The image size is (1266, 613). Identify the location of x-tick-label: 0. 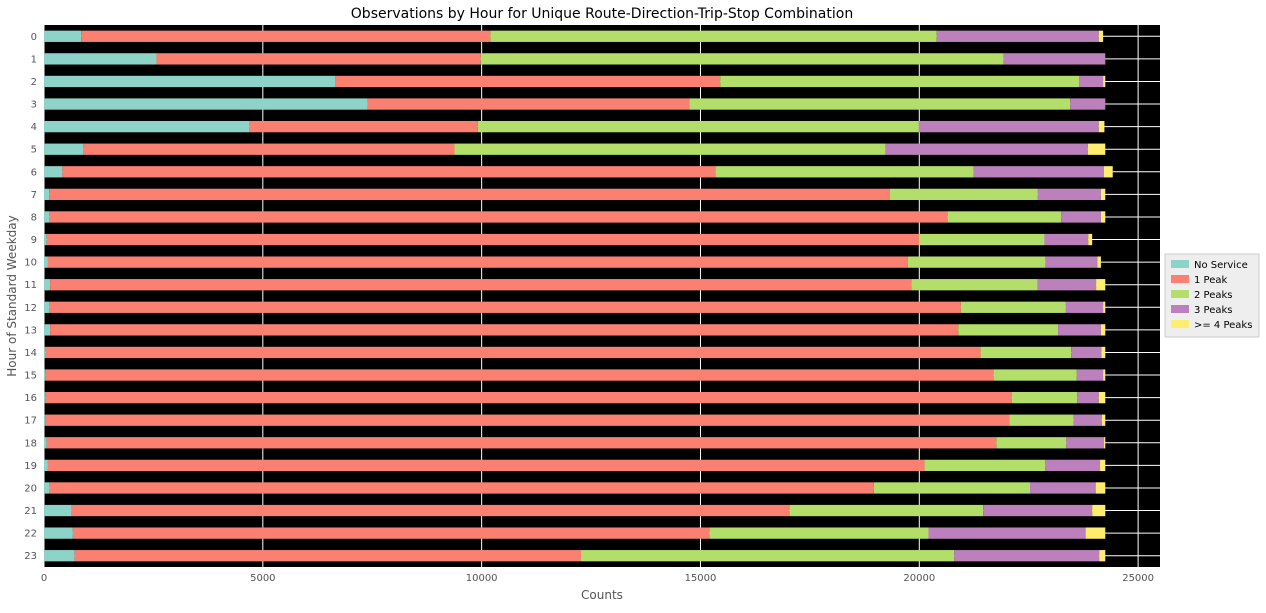
(44, 578).